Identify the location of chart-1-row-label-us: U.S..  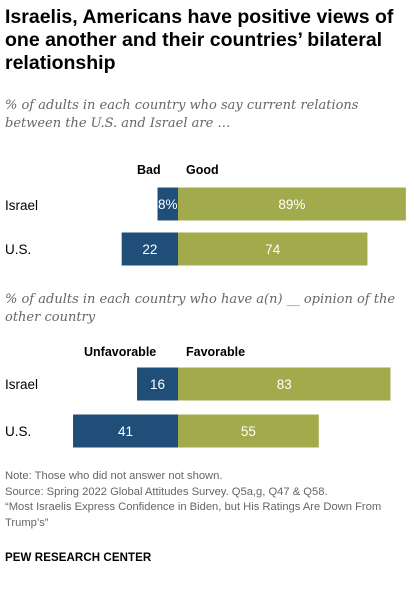
(18, 249).